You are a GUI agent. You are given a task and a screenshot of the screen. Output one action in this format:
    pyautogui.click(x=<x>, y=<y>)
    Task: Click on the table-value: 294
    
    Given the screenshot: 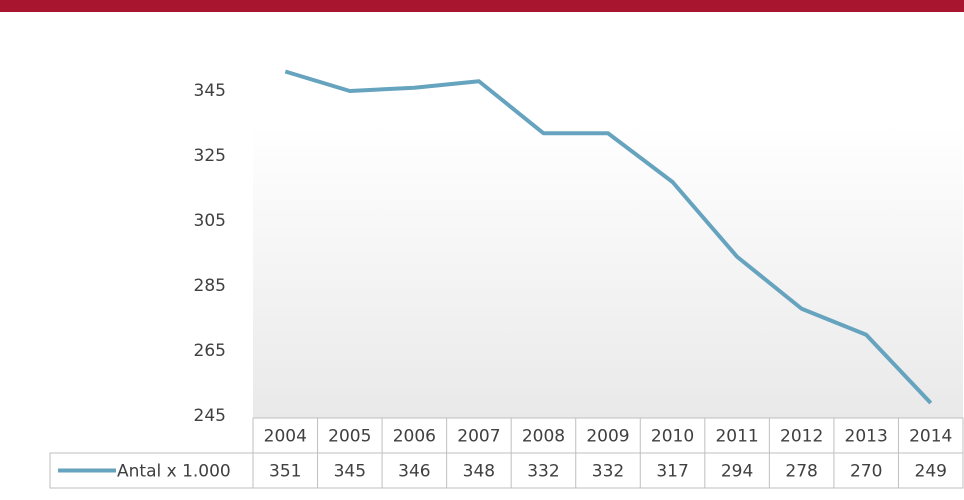 What is the action you would take?
    pyautogui.click(x=737, y=472)
    